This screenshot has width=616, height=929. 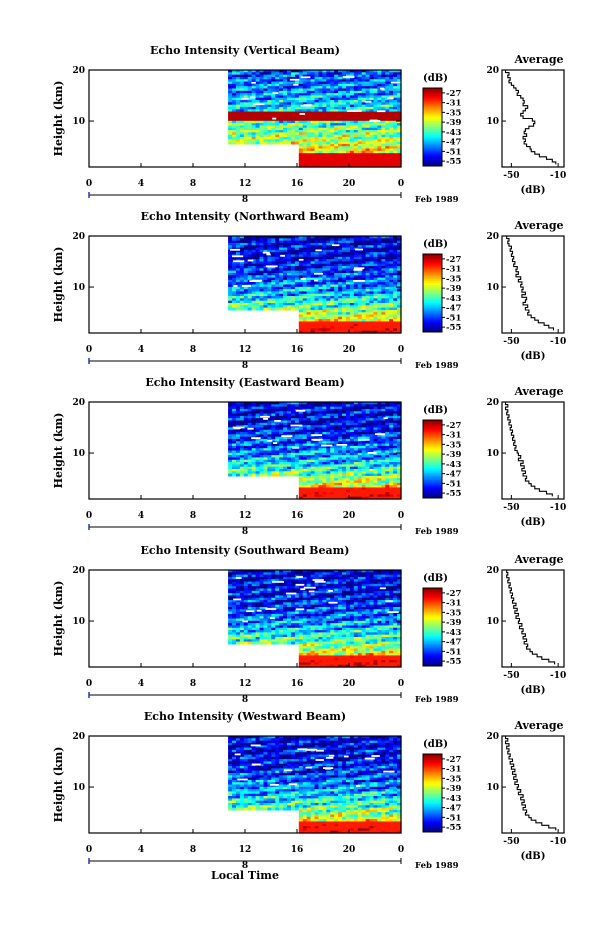 I want to click on profile-y-tick-label: 20, so click(x=492, y=71).